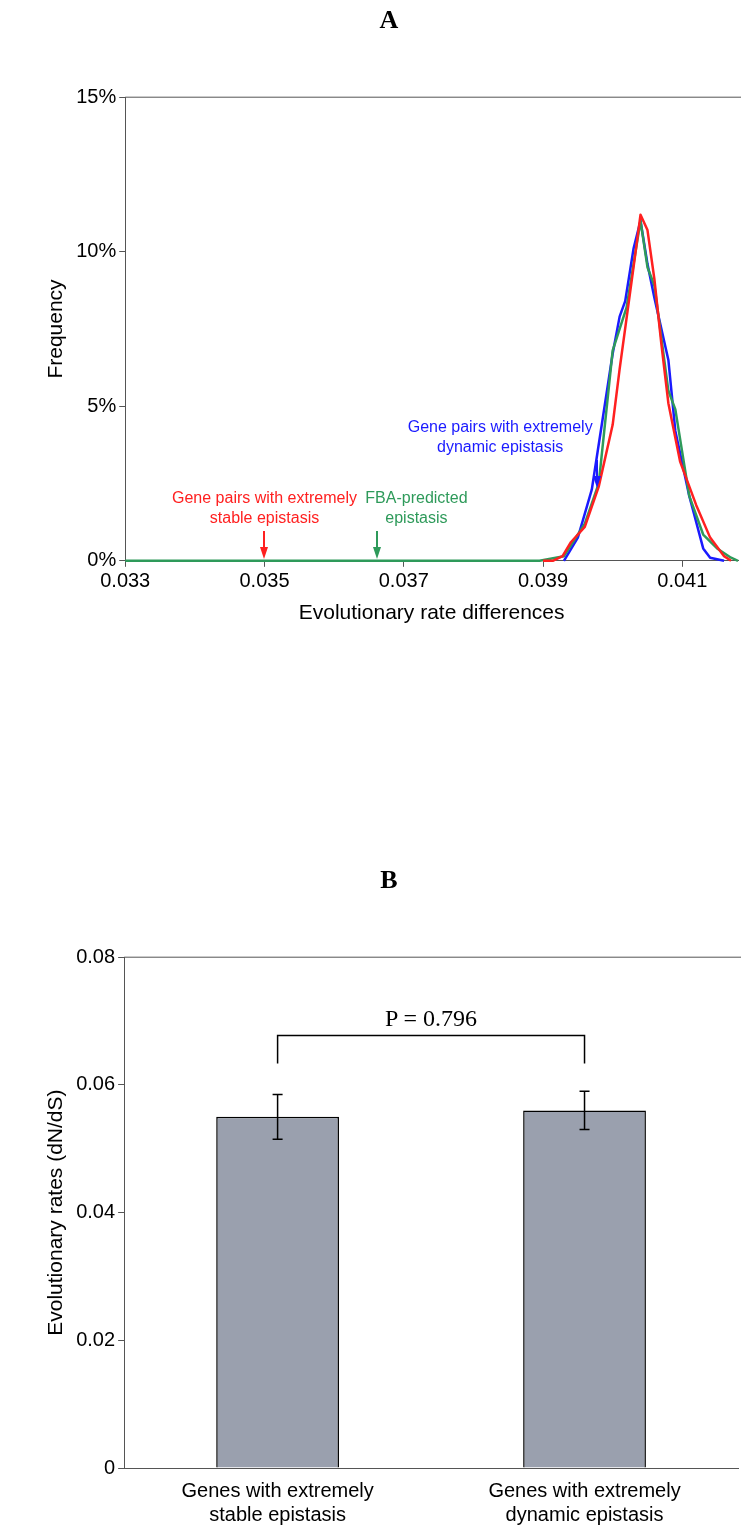  I want to click on x-tick-label: 0.037, so click(403, 580).